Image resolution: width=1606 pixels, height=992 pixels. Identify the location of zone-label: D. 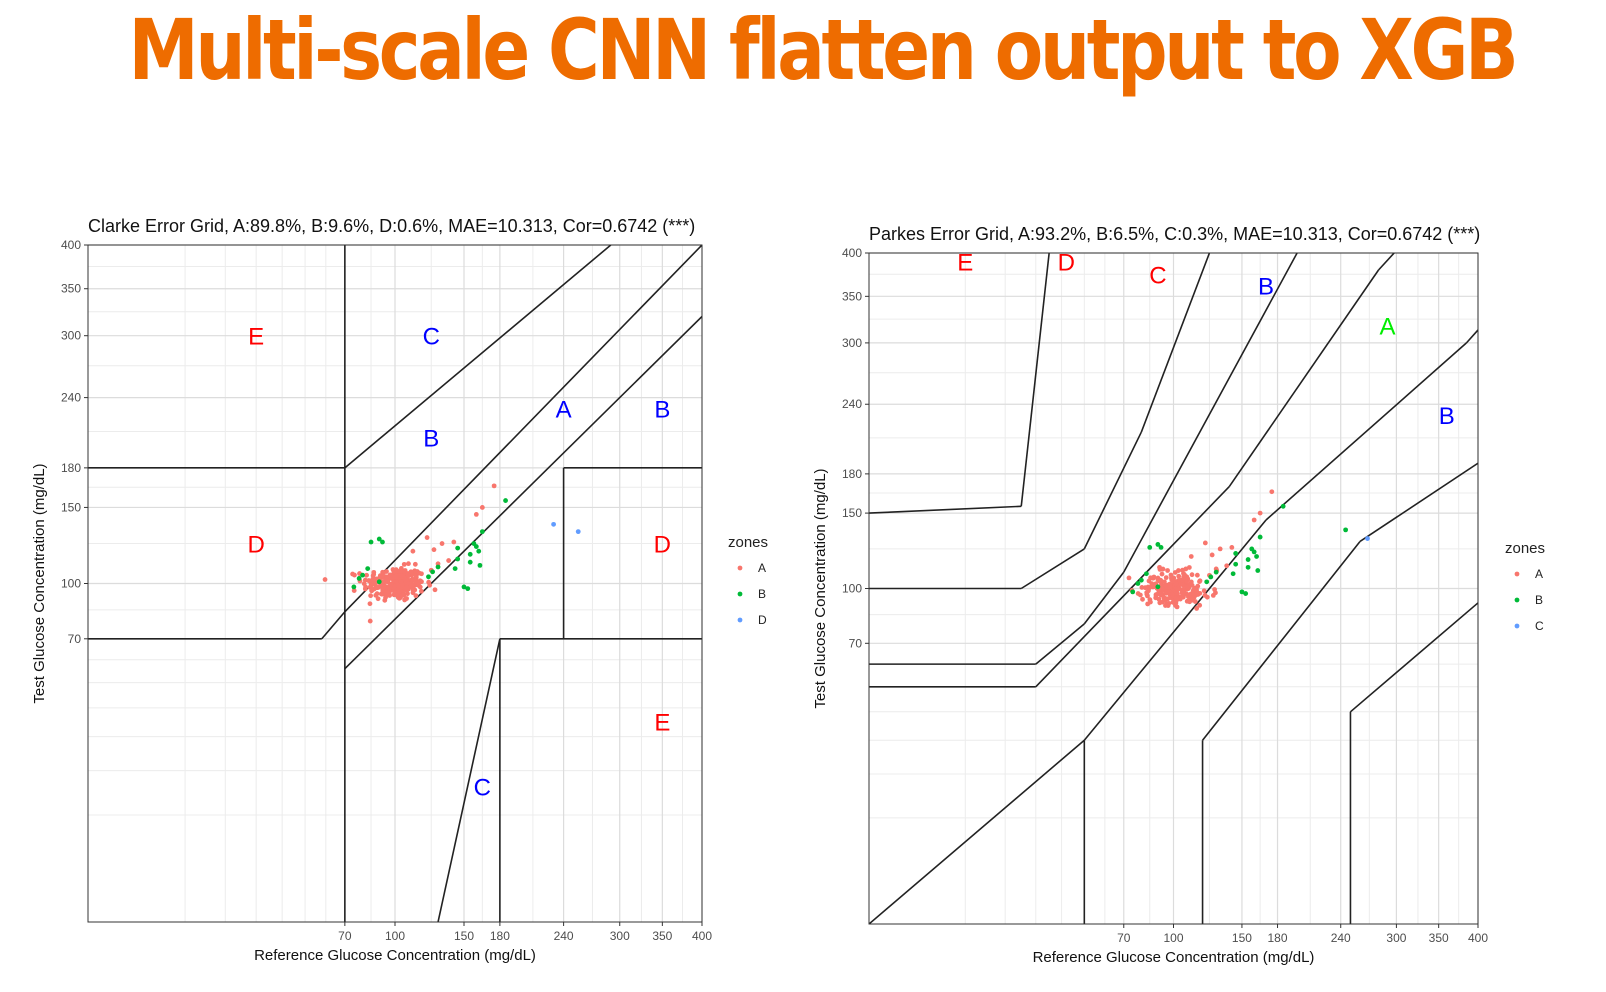
(1066, 262).